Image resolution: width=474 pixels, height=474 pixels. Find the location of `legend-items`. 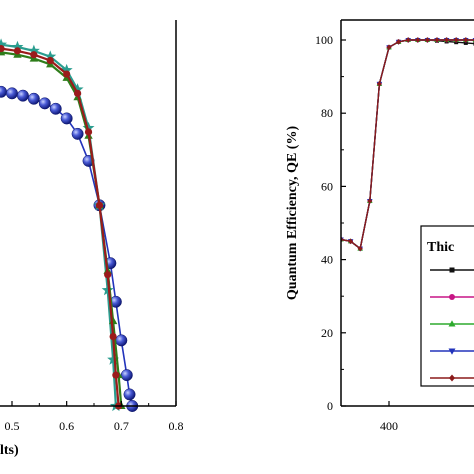

legend-items is located at coordinates (452, 324).